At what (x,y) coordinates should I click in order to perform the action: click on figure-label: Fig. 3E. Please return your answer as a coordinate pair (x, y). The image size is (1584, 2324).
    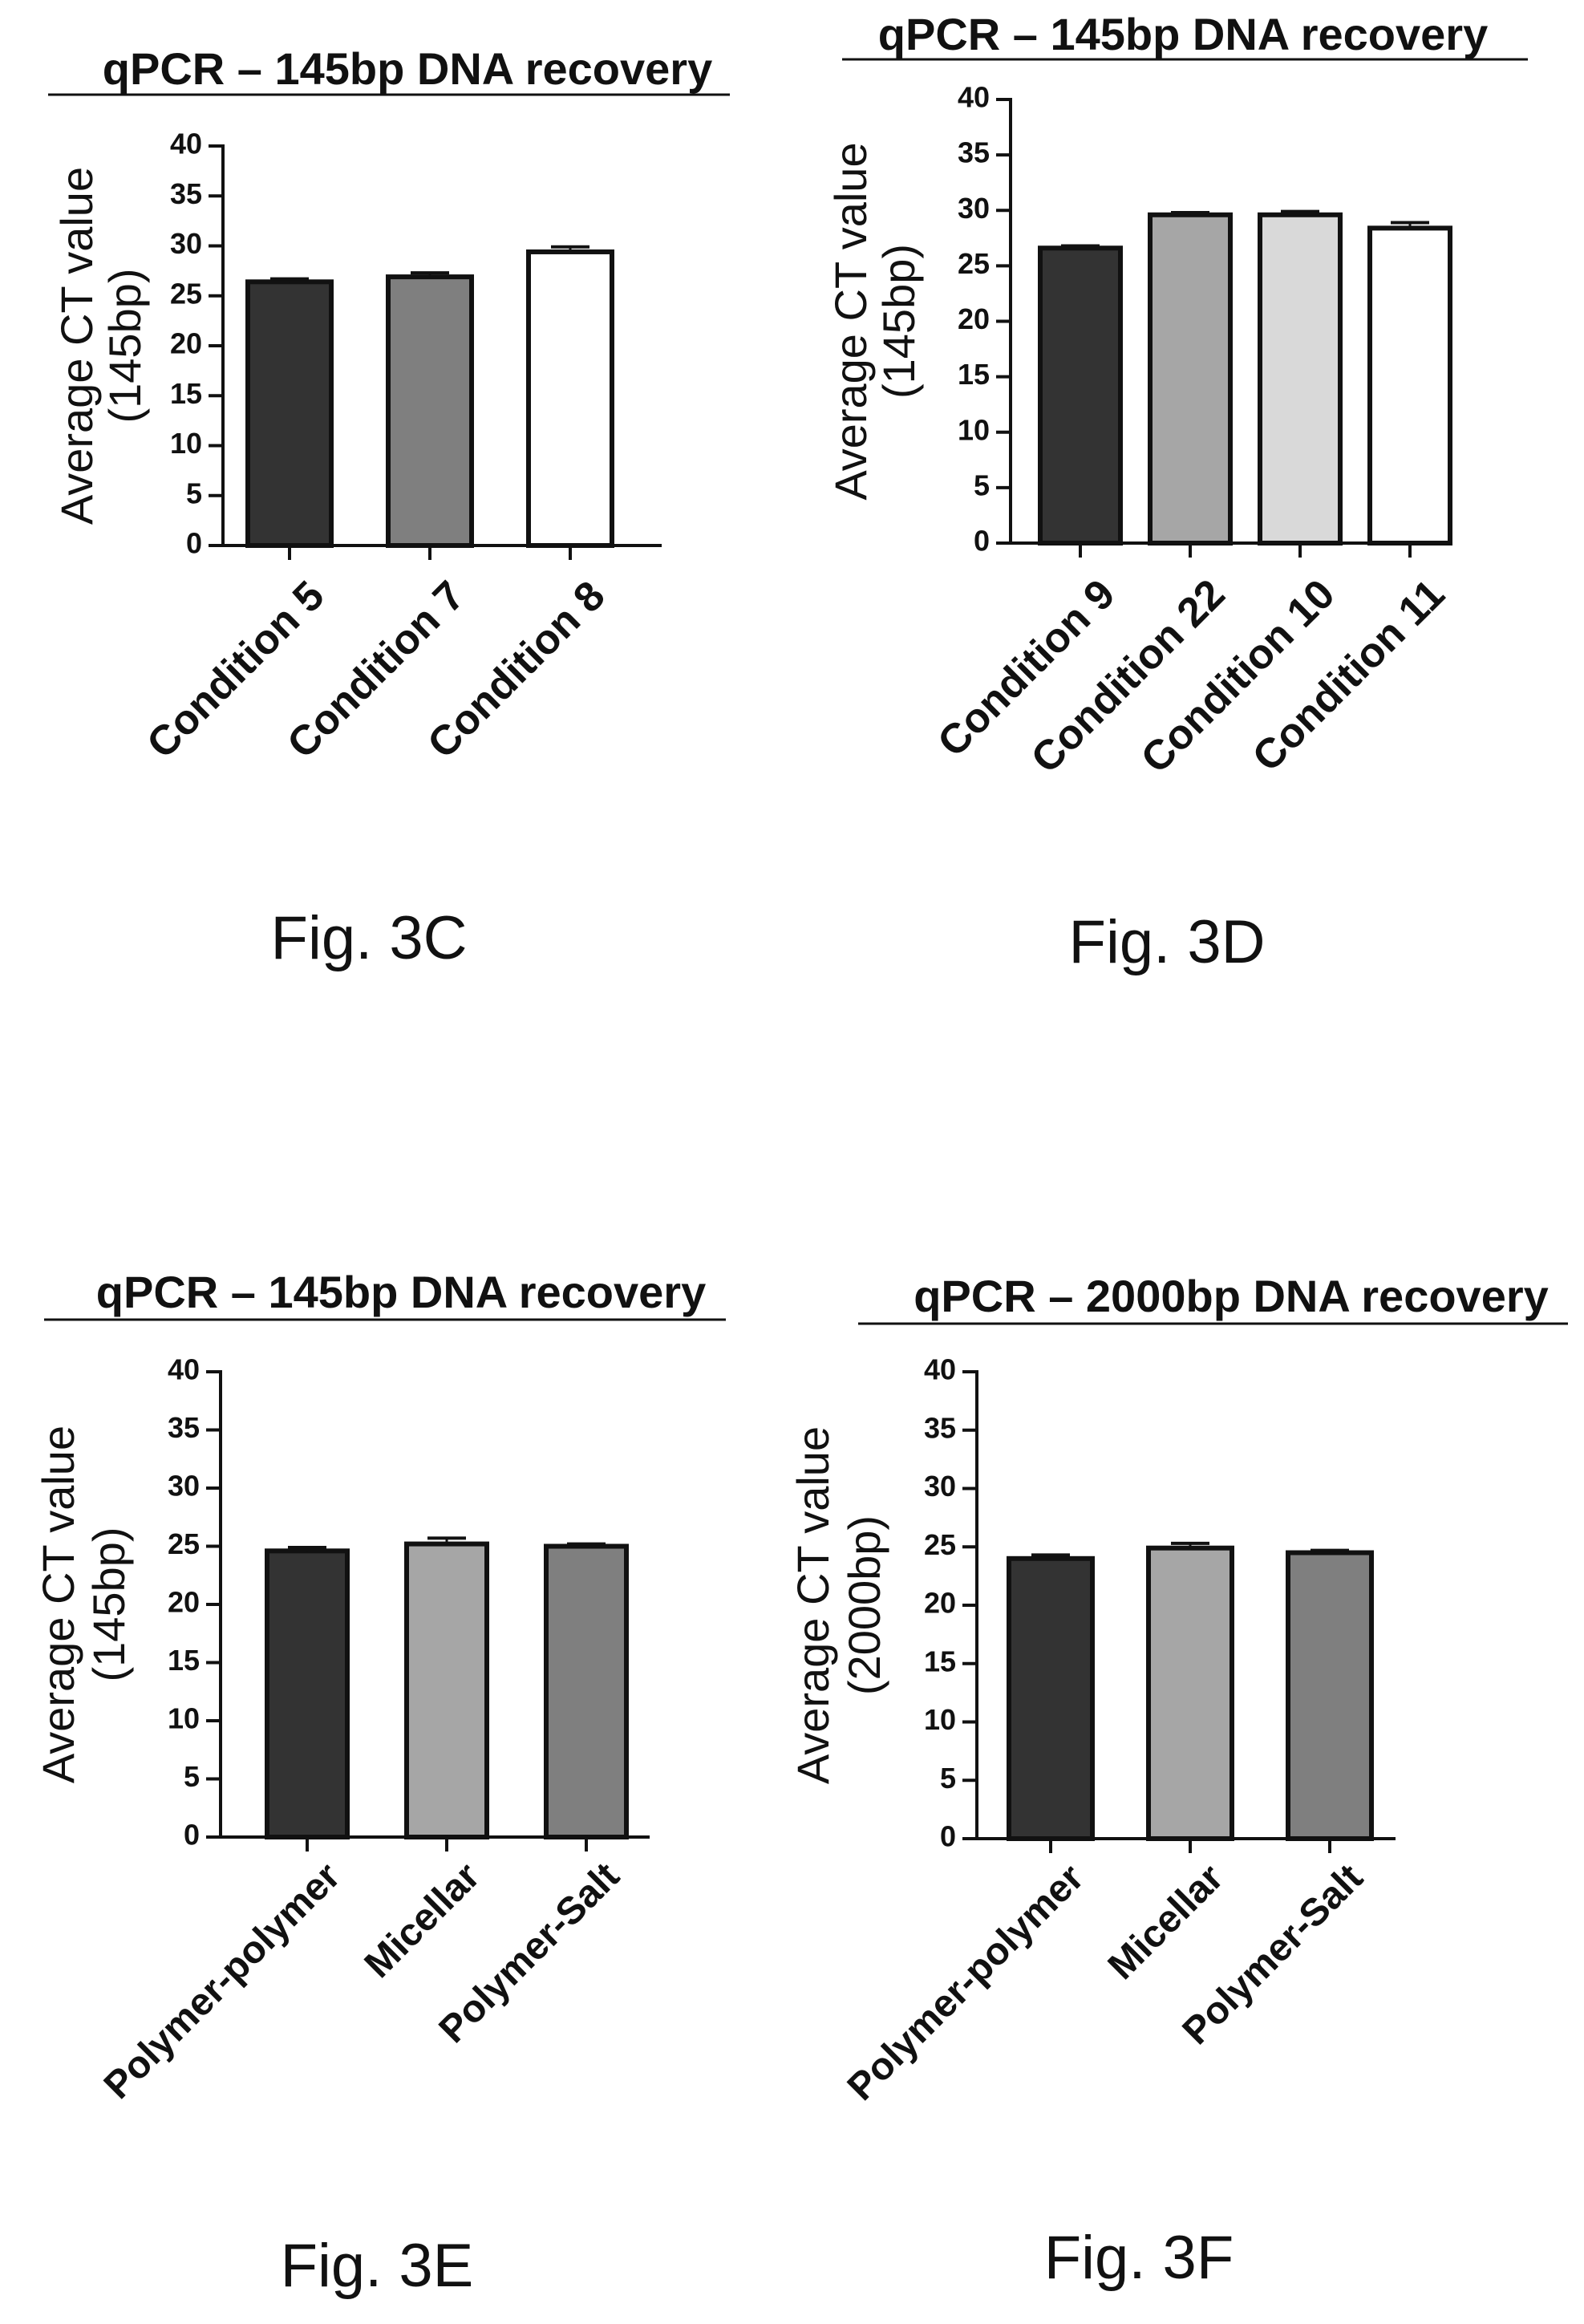
    Looking at the image, I should click on (377, 2266).